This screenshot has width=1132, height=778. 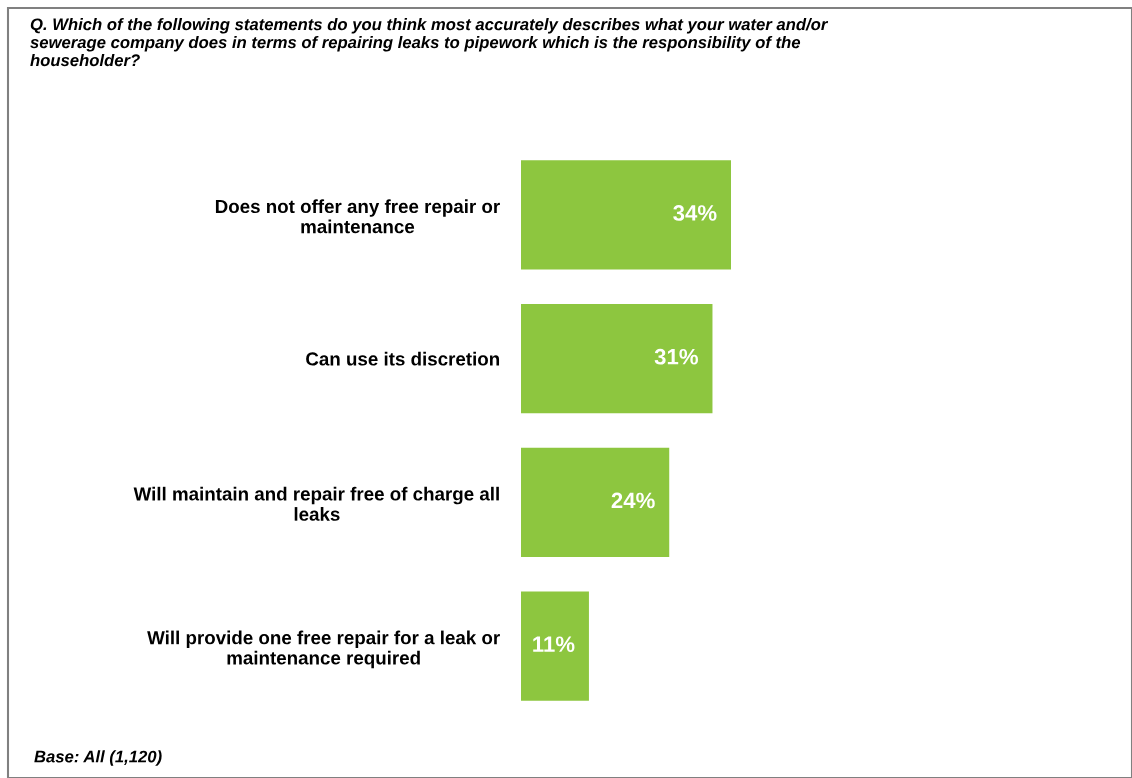 I want to click on y-tick-label: Can use its discretion, so click(x=403, y=358).